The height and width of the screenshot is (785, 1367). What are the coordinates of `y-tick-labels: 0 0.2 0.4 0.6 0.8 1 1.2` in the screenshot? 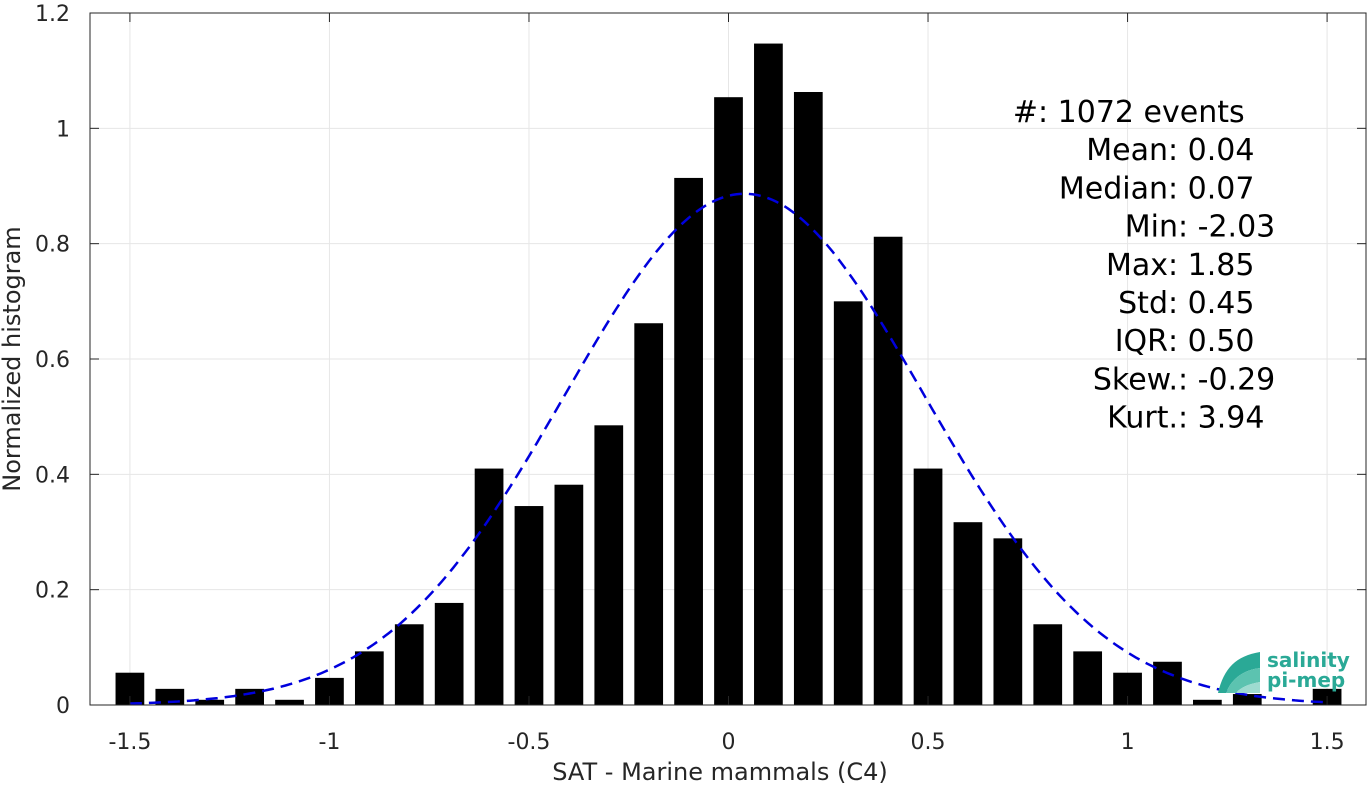 It's located at (52, 360).